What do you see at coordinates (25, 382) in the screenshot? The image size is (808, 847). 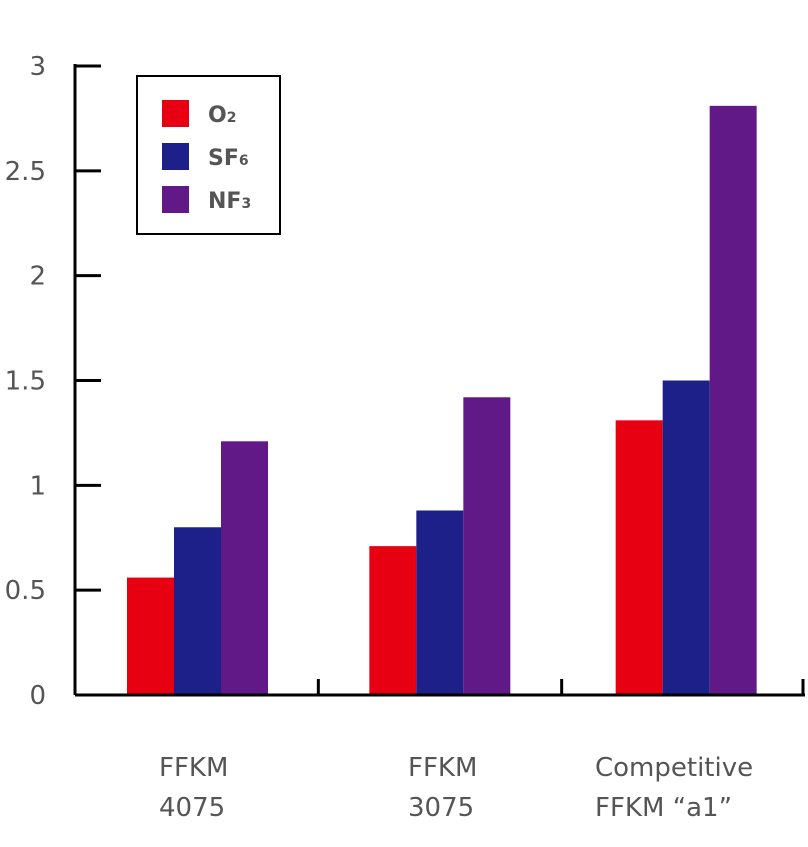 I see `y-tick-label: 1.5` at bounding box center [25, 382].